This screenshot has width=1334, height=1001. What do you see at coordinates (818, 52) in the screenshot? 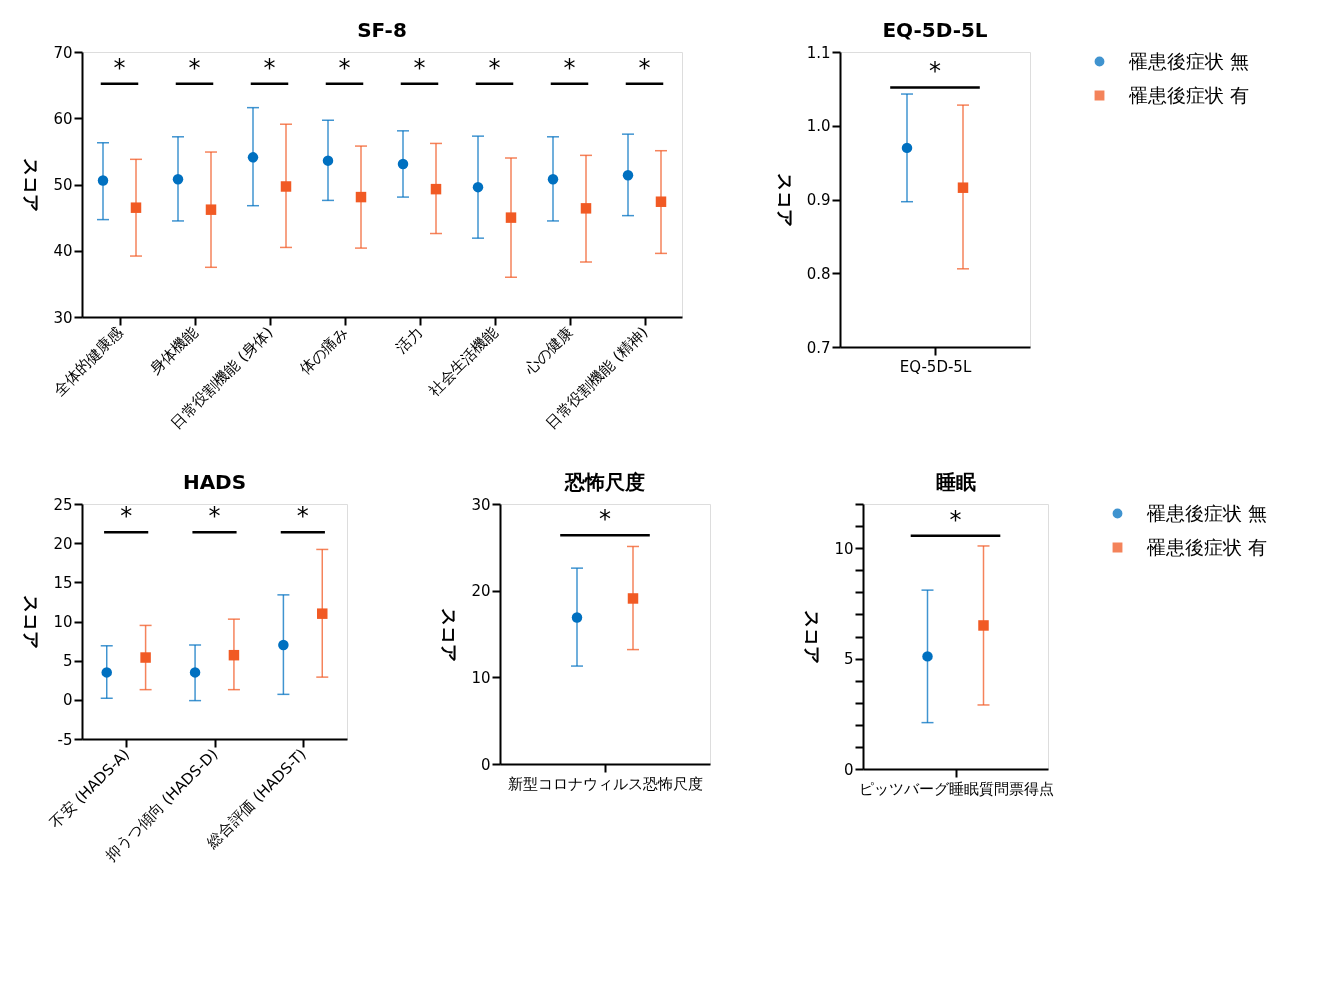
I see `y-tick-label: 1.1` at bounding box center [818, 52].